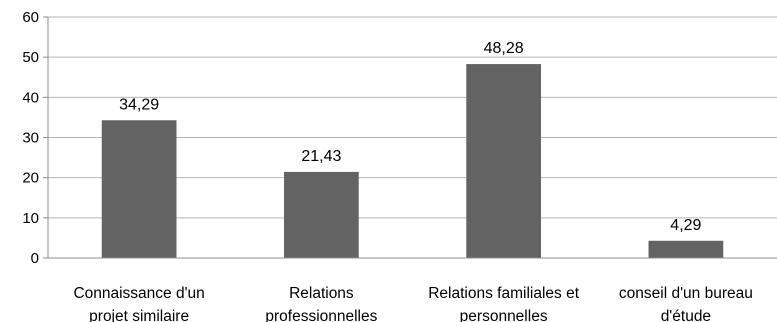  I want to click on y-tick-label-20: 20, so click(30, 178).